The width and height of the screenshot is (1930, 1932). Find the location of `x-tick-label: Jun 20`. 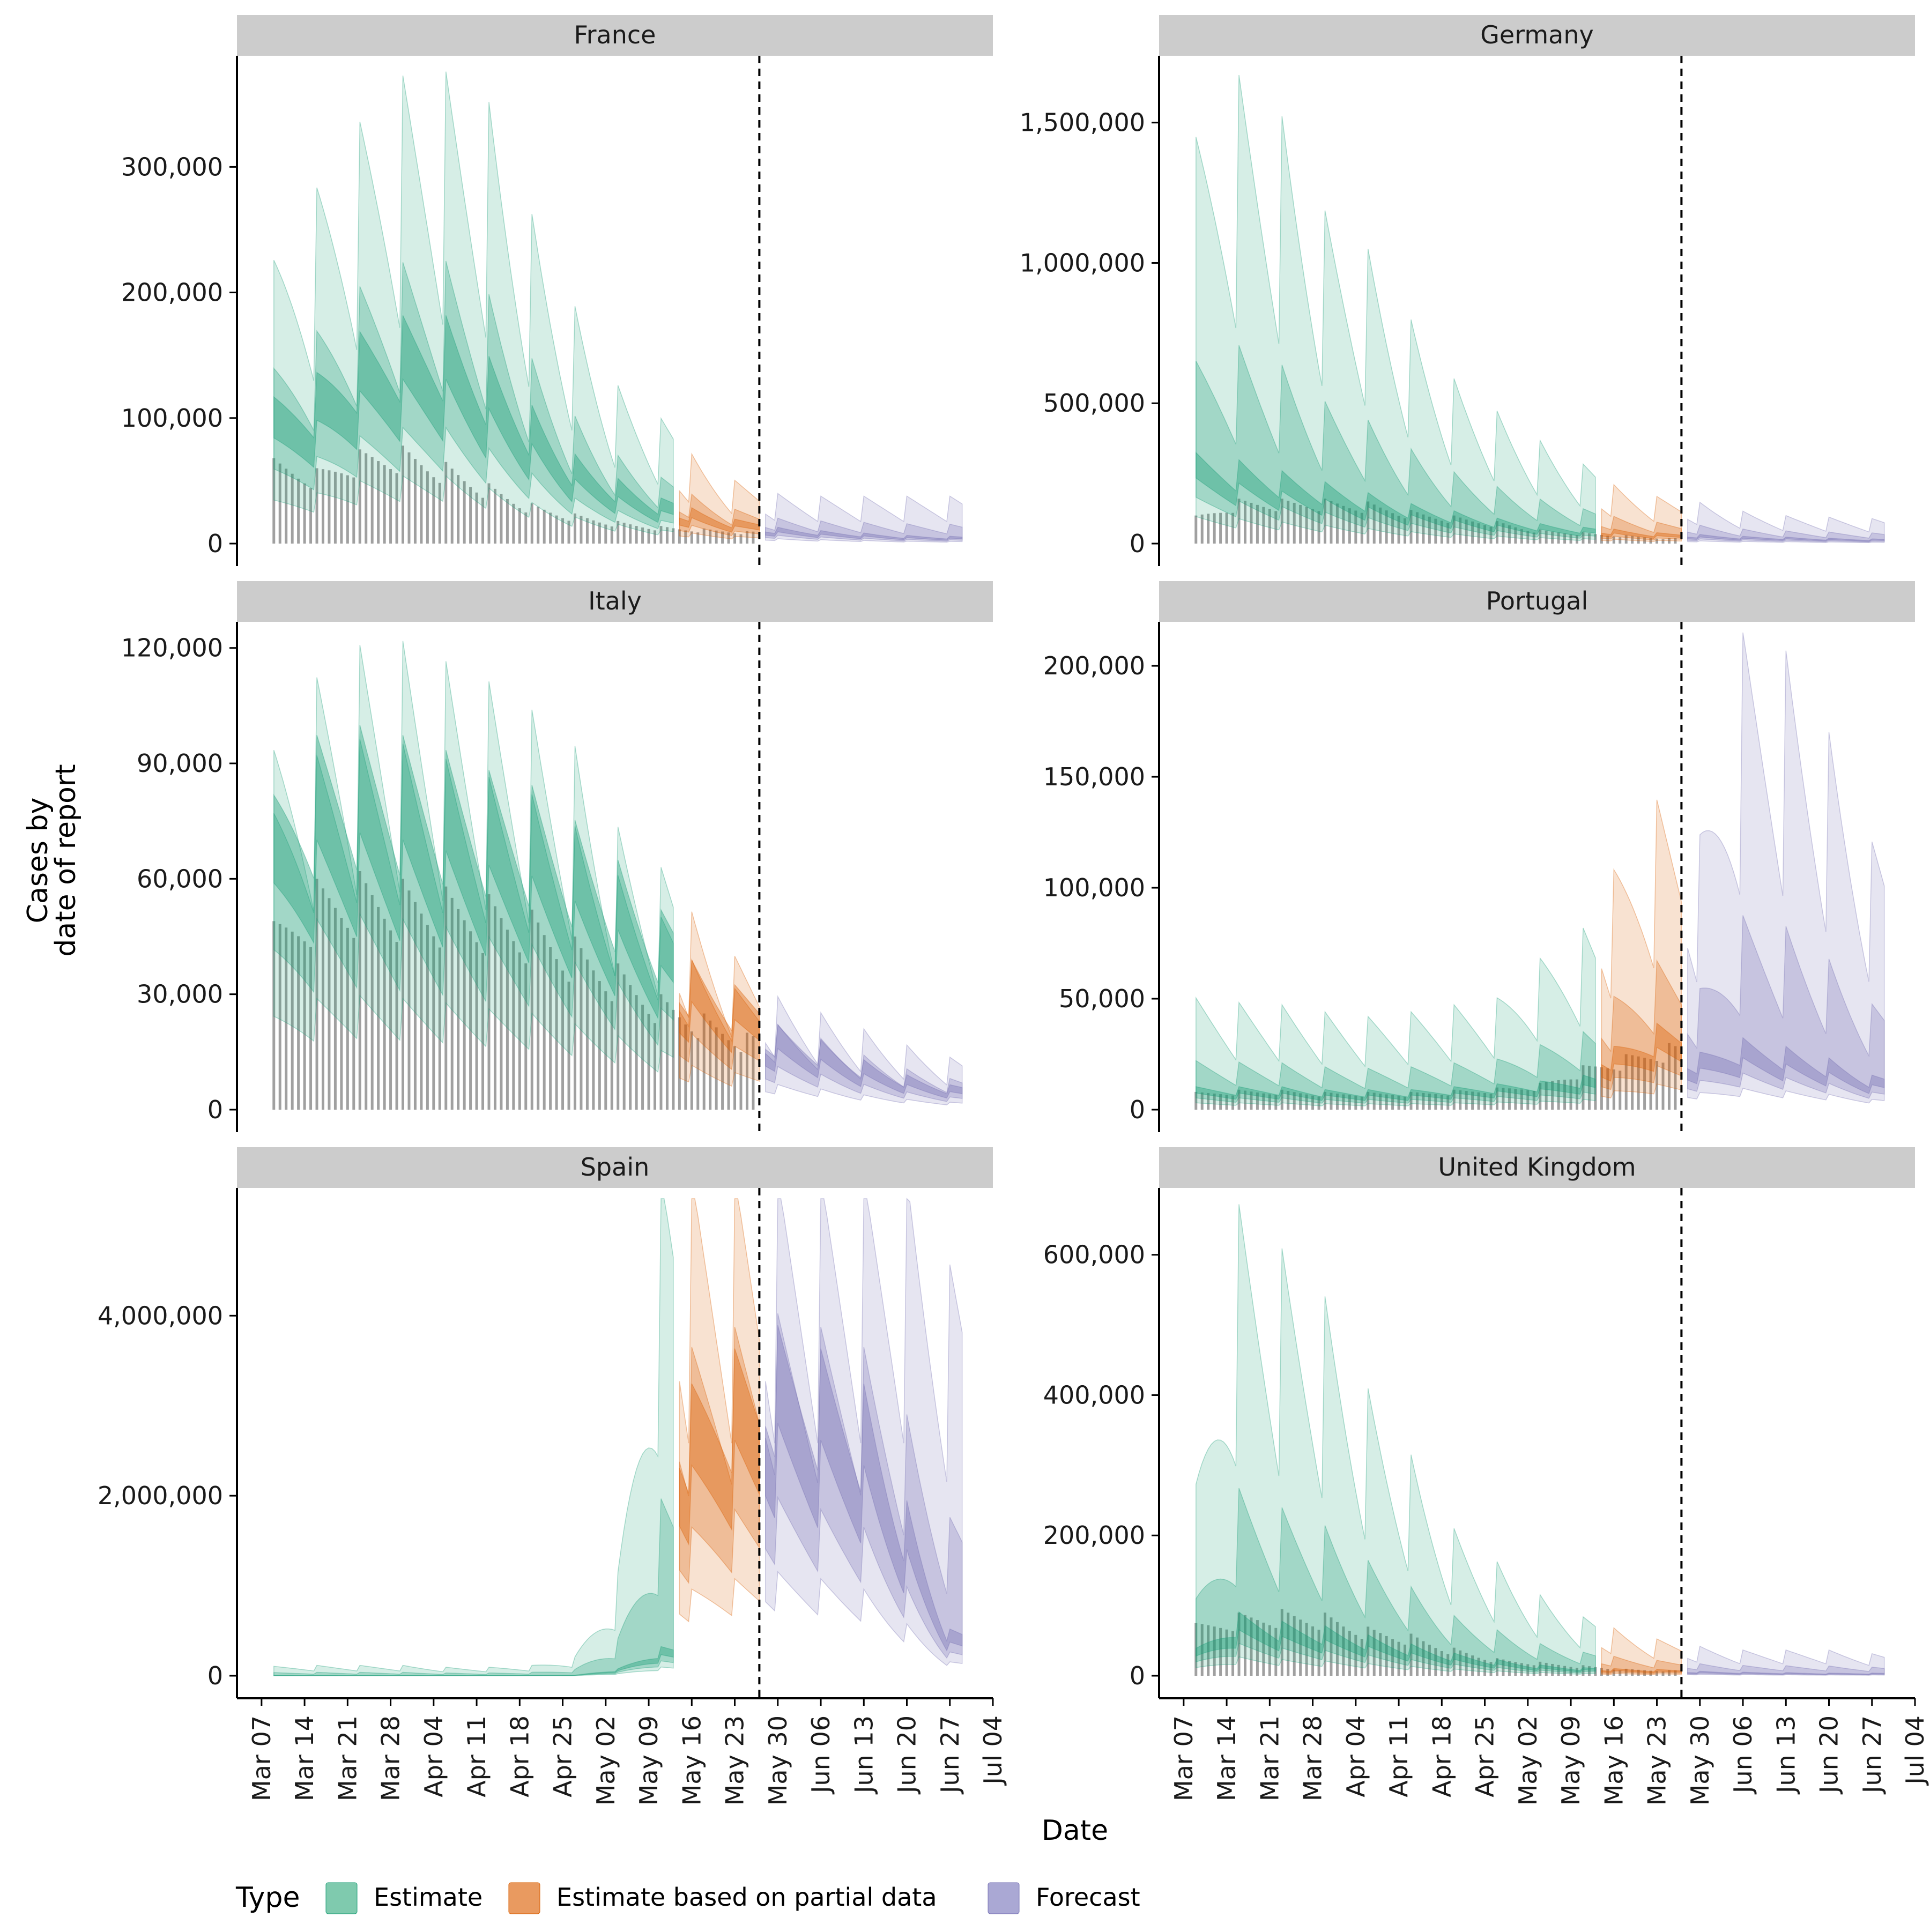

x-tick-label: Jun 20 is located at coordinates (1829, 1755).